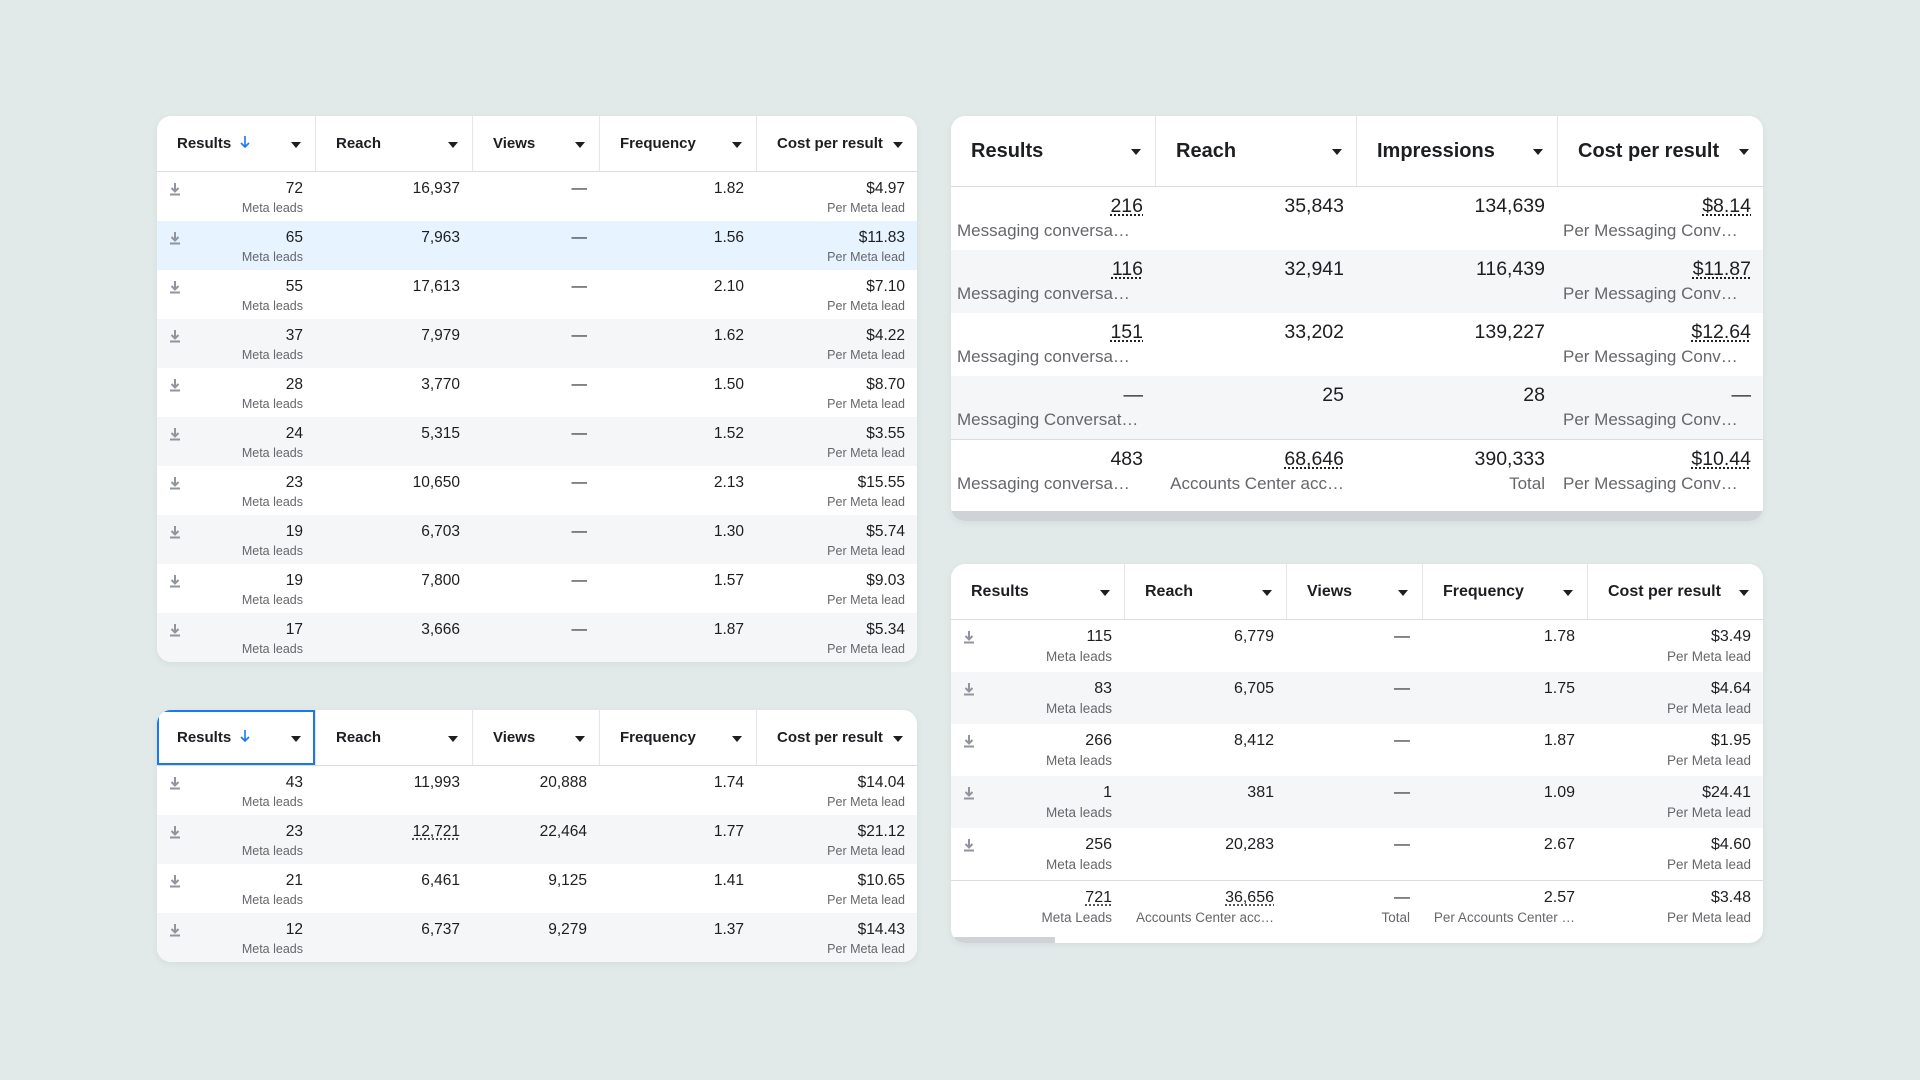 This screenshot has height=1080, width=1920. I want to click on cell: 1.57, so click(677, 588).